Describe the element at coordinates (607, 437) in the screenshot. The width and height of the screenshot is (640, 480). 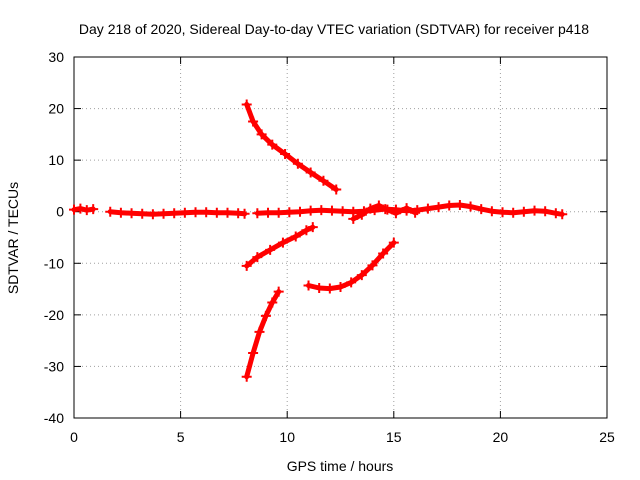
I see `x-tick-label: 25` at that location.